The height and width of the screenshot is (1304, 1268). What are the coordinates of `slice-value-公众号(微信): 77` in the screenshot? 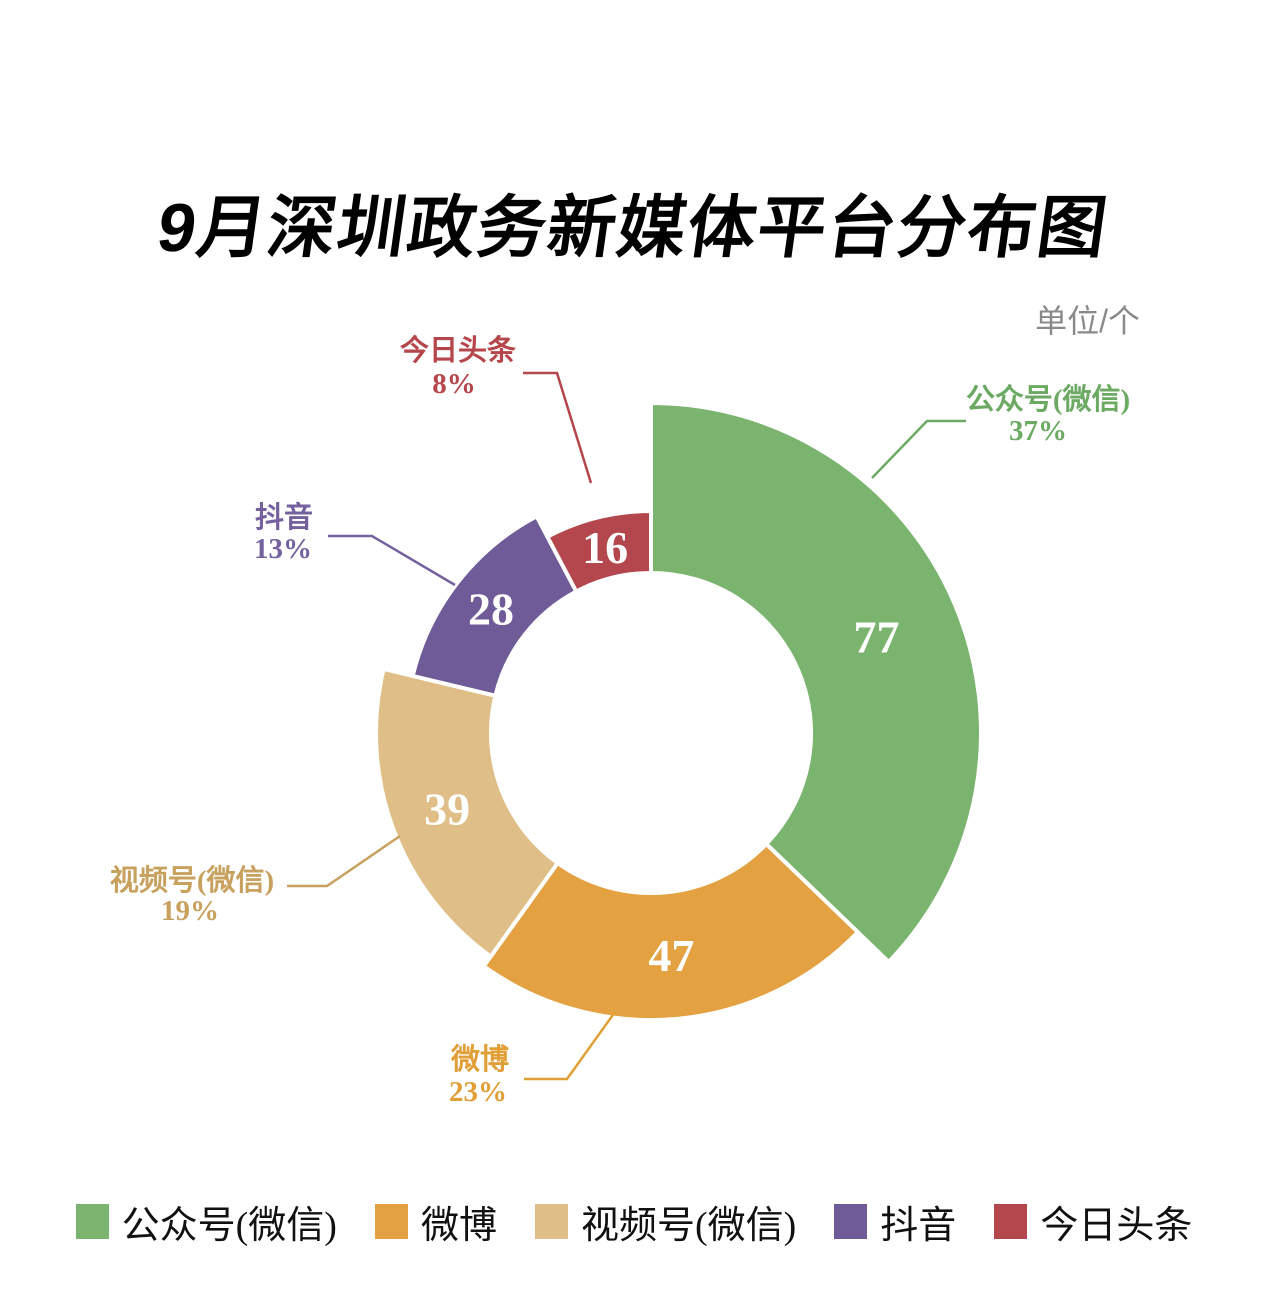 It's located at (876, 637).